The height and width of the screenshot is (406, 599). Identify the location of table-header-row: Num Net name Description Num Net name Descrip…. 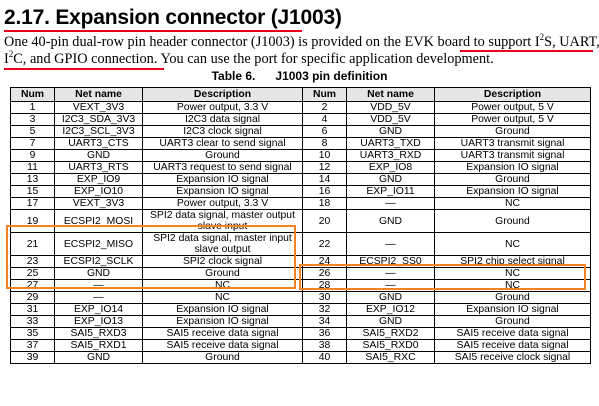
(300, 94).